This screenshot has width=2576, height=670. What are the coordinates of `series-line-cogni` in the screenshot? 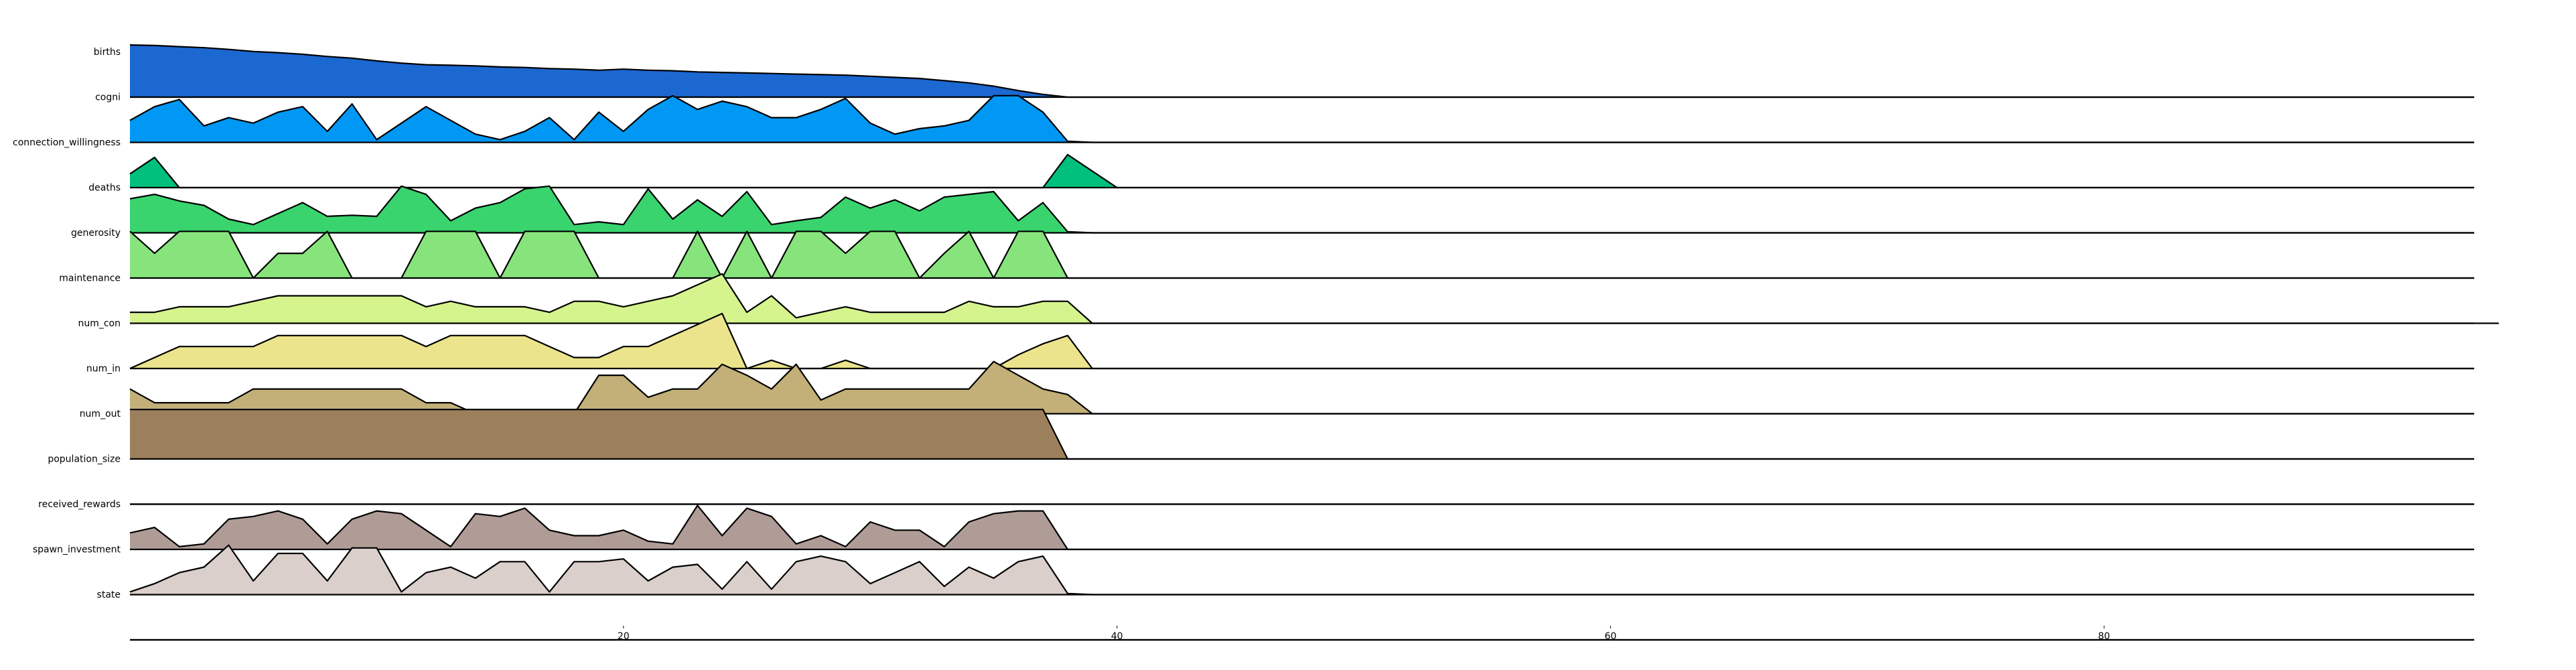 It's located at (1301, 119).